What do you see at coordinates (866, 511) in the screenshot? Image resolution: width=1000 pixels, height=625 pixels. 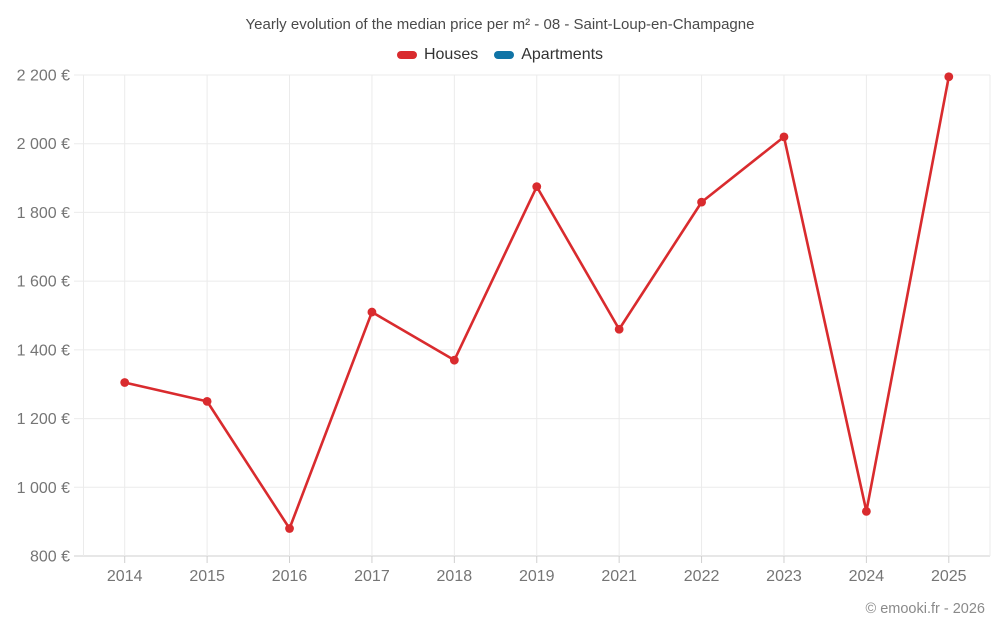 I see `data-point-houses-2024` at bounding box center [866, 511].